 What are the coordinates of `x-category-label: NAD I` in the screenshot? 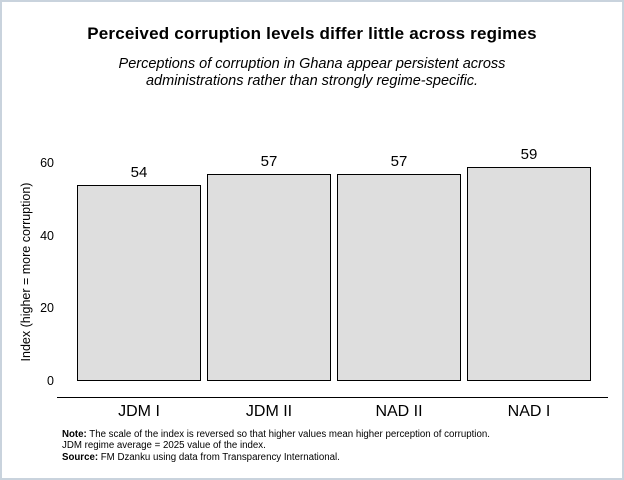 It's located at (529, 411).